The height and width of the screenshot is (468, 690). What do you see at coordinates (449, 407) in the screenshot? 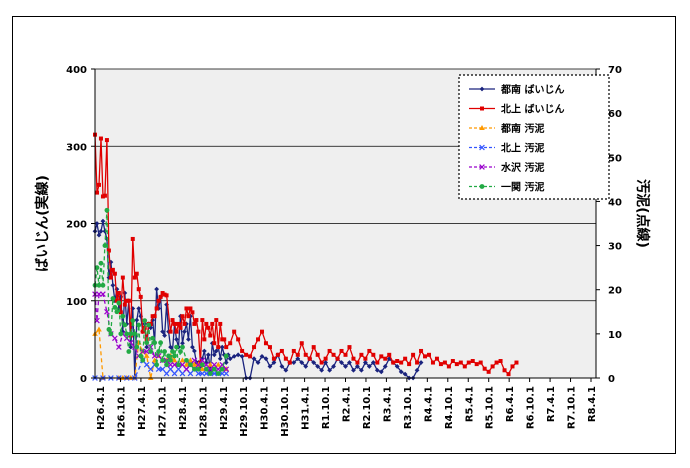
I see `x-tick-label: R4.10.1` at bounding box center [449, 407].